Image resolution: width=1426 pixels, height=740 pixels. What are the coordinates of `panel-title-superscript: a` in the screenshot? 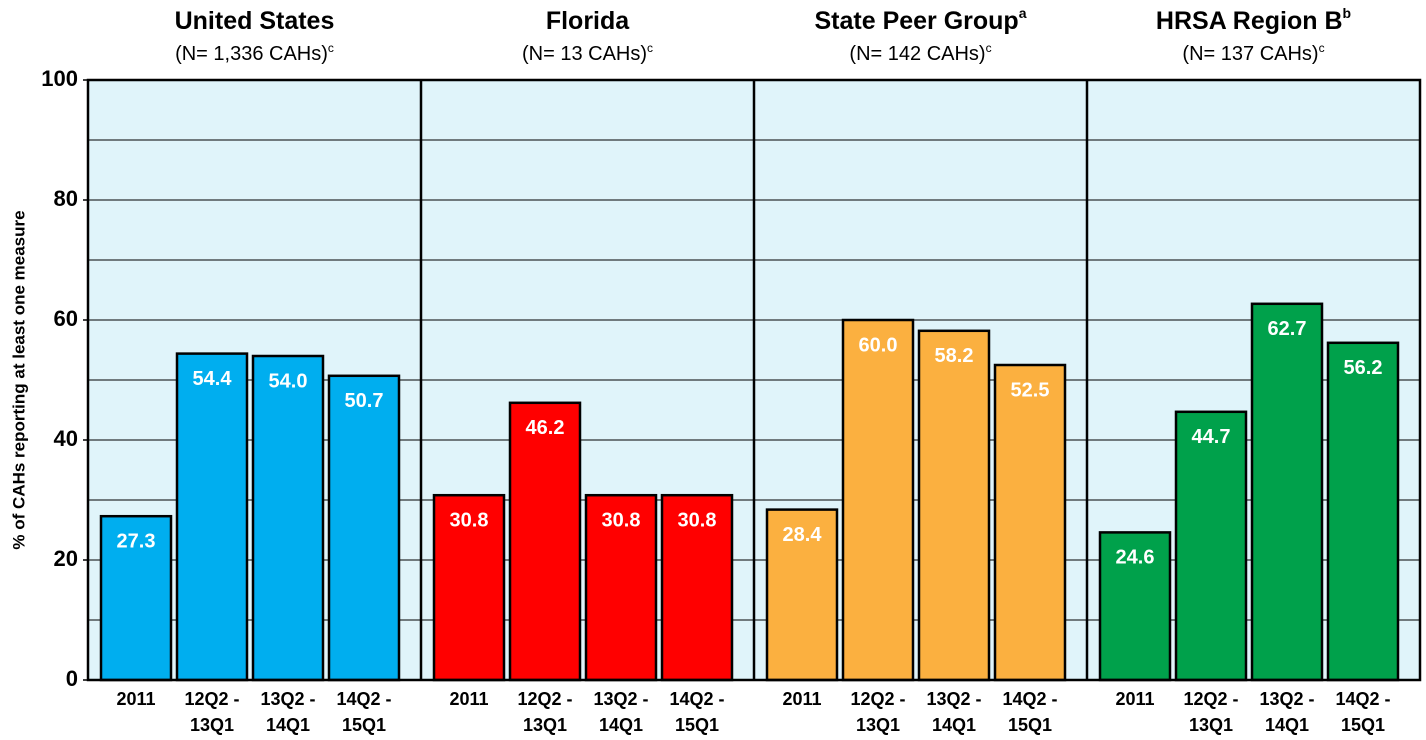 It's located at (1023, 13).